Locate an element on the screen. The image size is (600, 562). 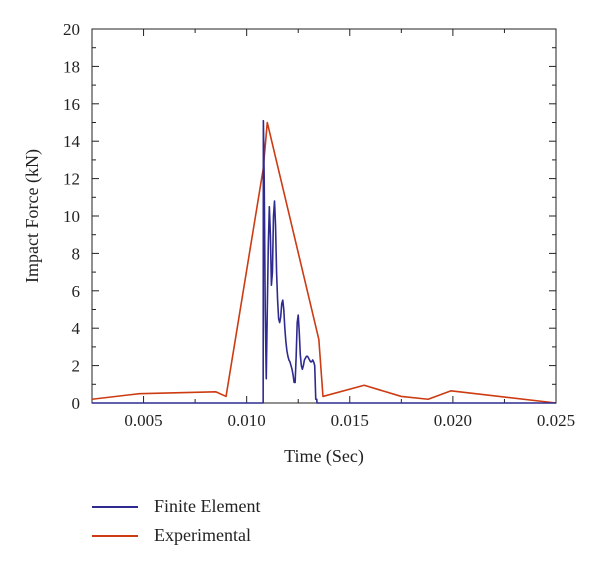
legend-swatch-finite-element is located at coordinates (115, 506).